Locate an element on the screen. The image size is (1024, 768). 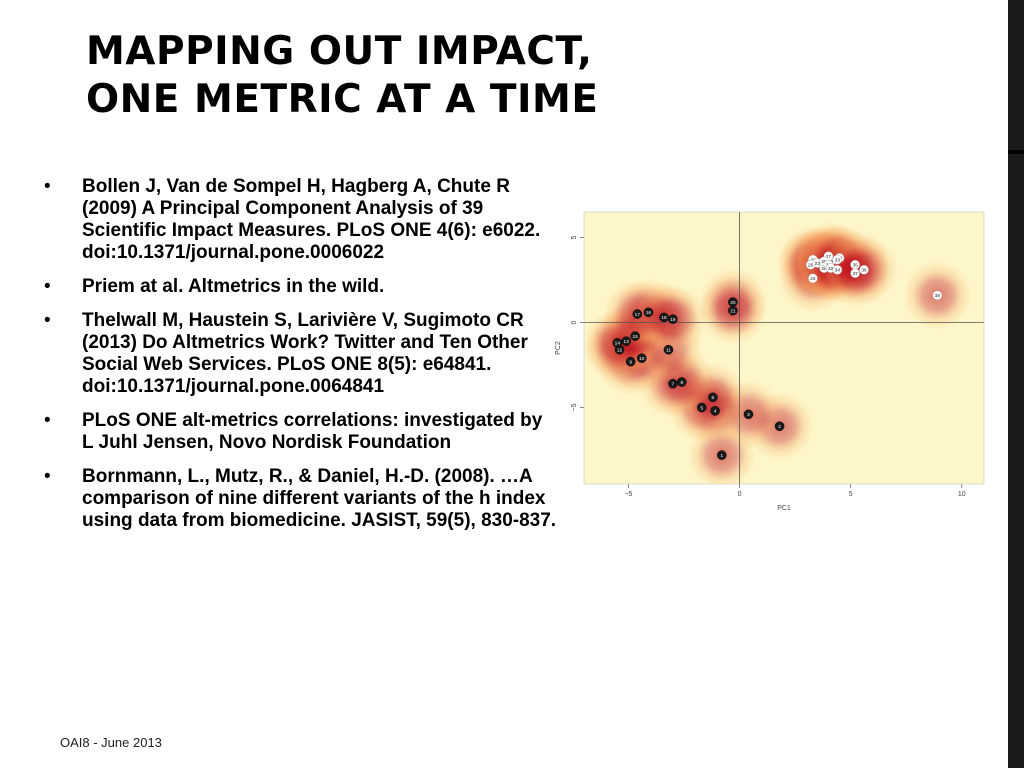
slide-edge-bar is located at coordinates (1016, 384).